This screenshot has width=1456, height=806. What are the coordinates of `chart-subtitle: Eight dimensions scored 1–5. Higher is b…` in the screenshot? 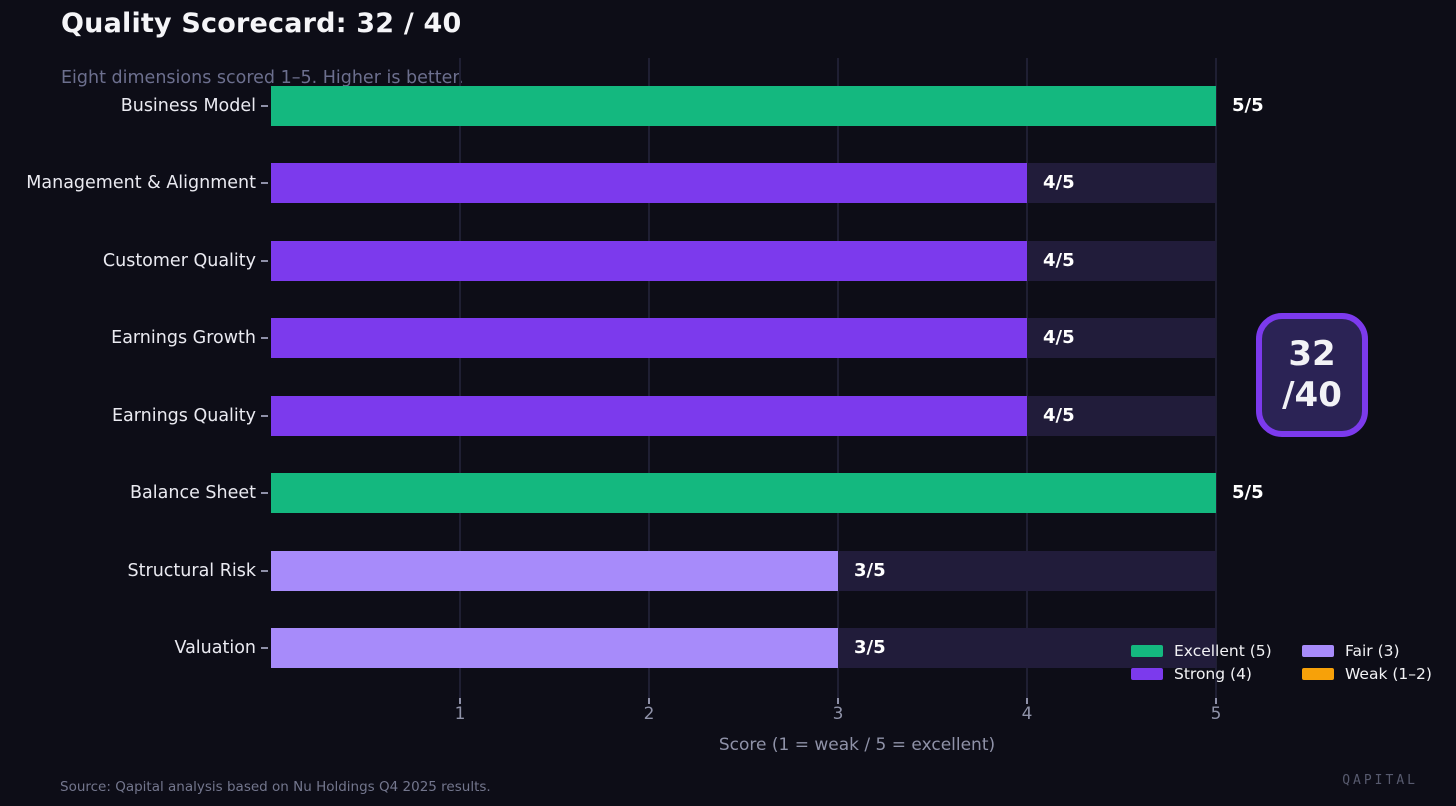 It's located at (262, 78).